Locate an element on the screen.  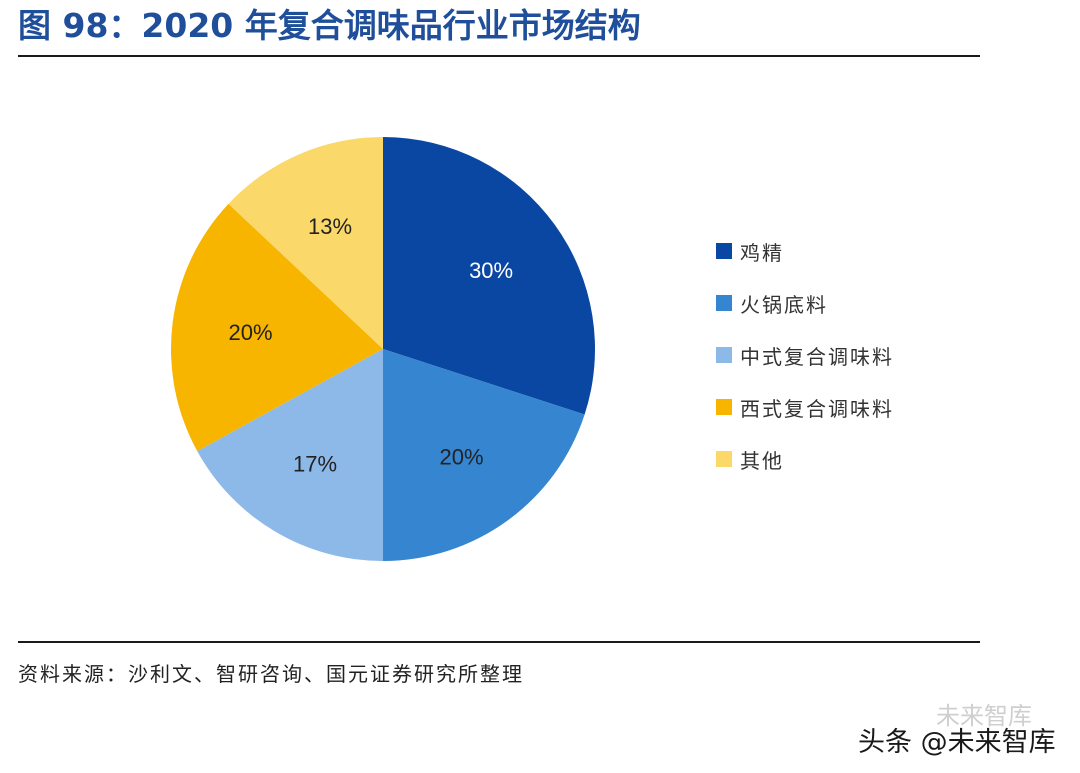
pie-label-chinese-seasoning: 17% is located at coordinates (315, 464).